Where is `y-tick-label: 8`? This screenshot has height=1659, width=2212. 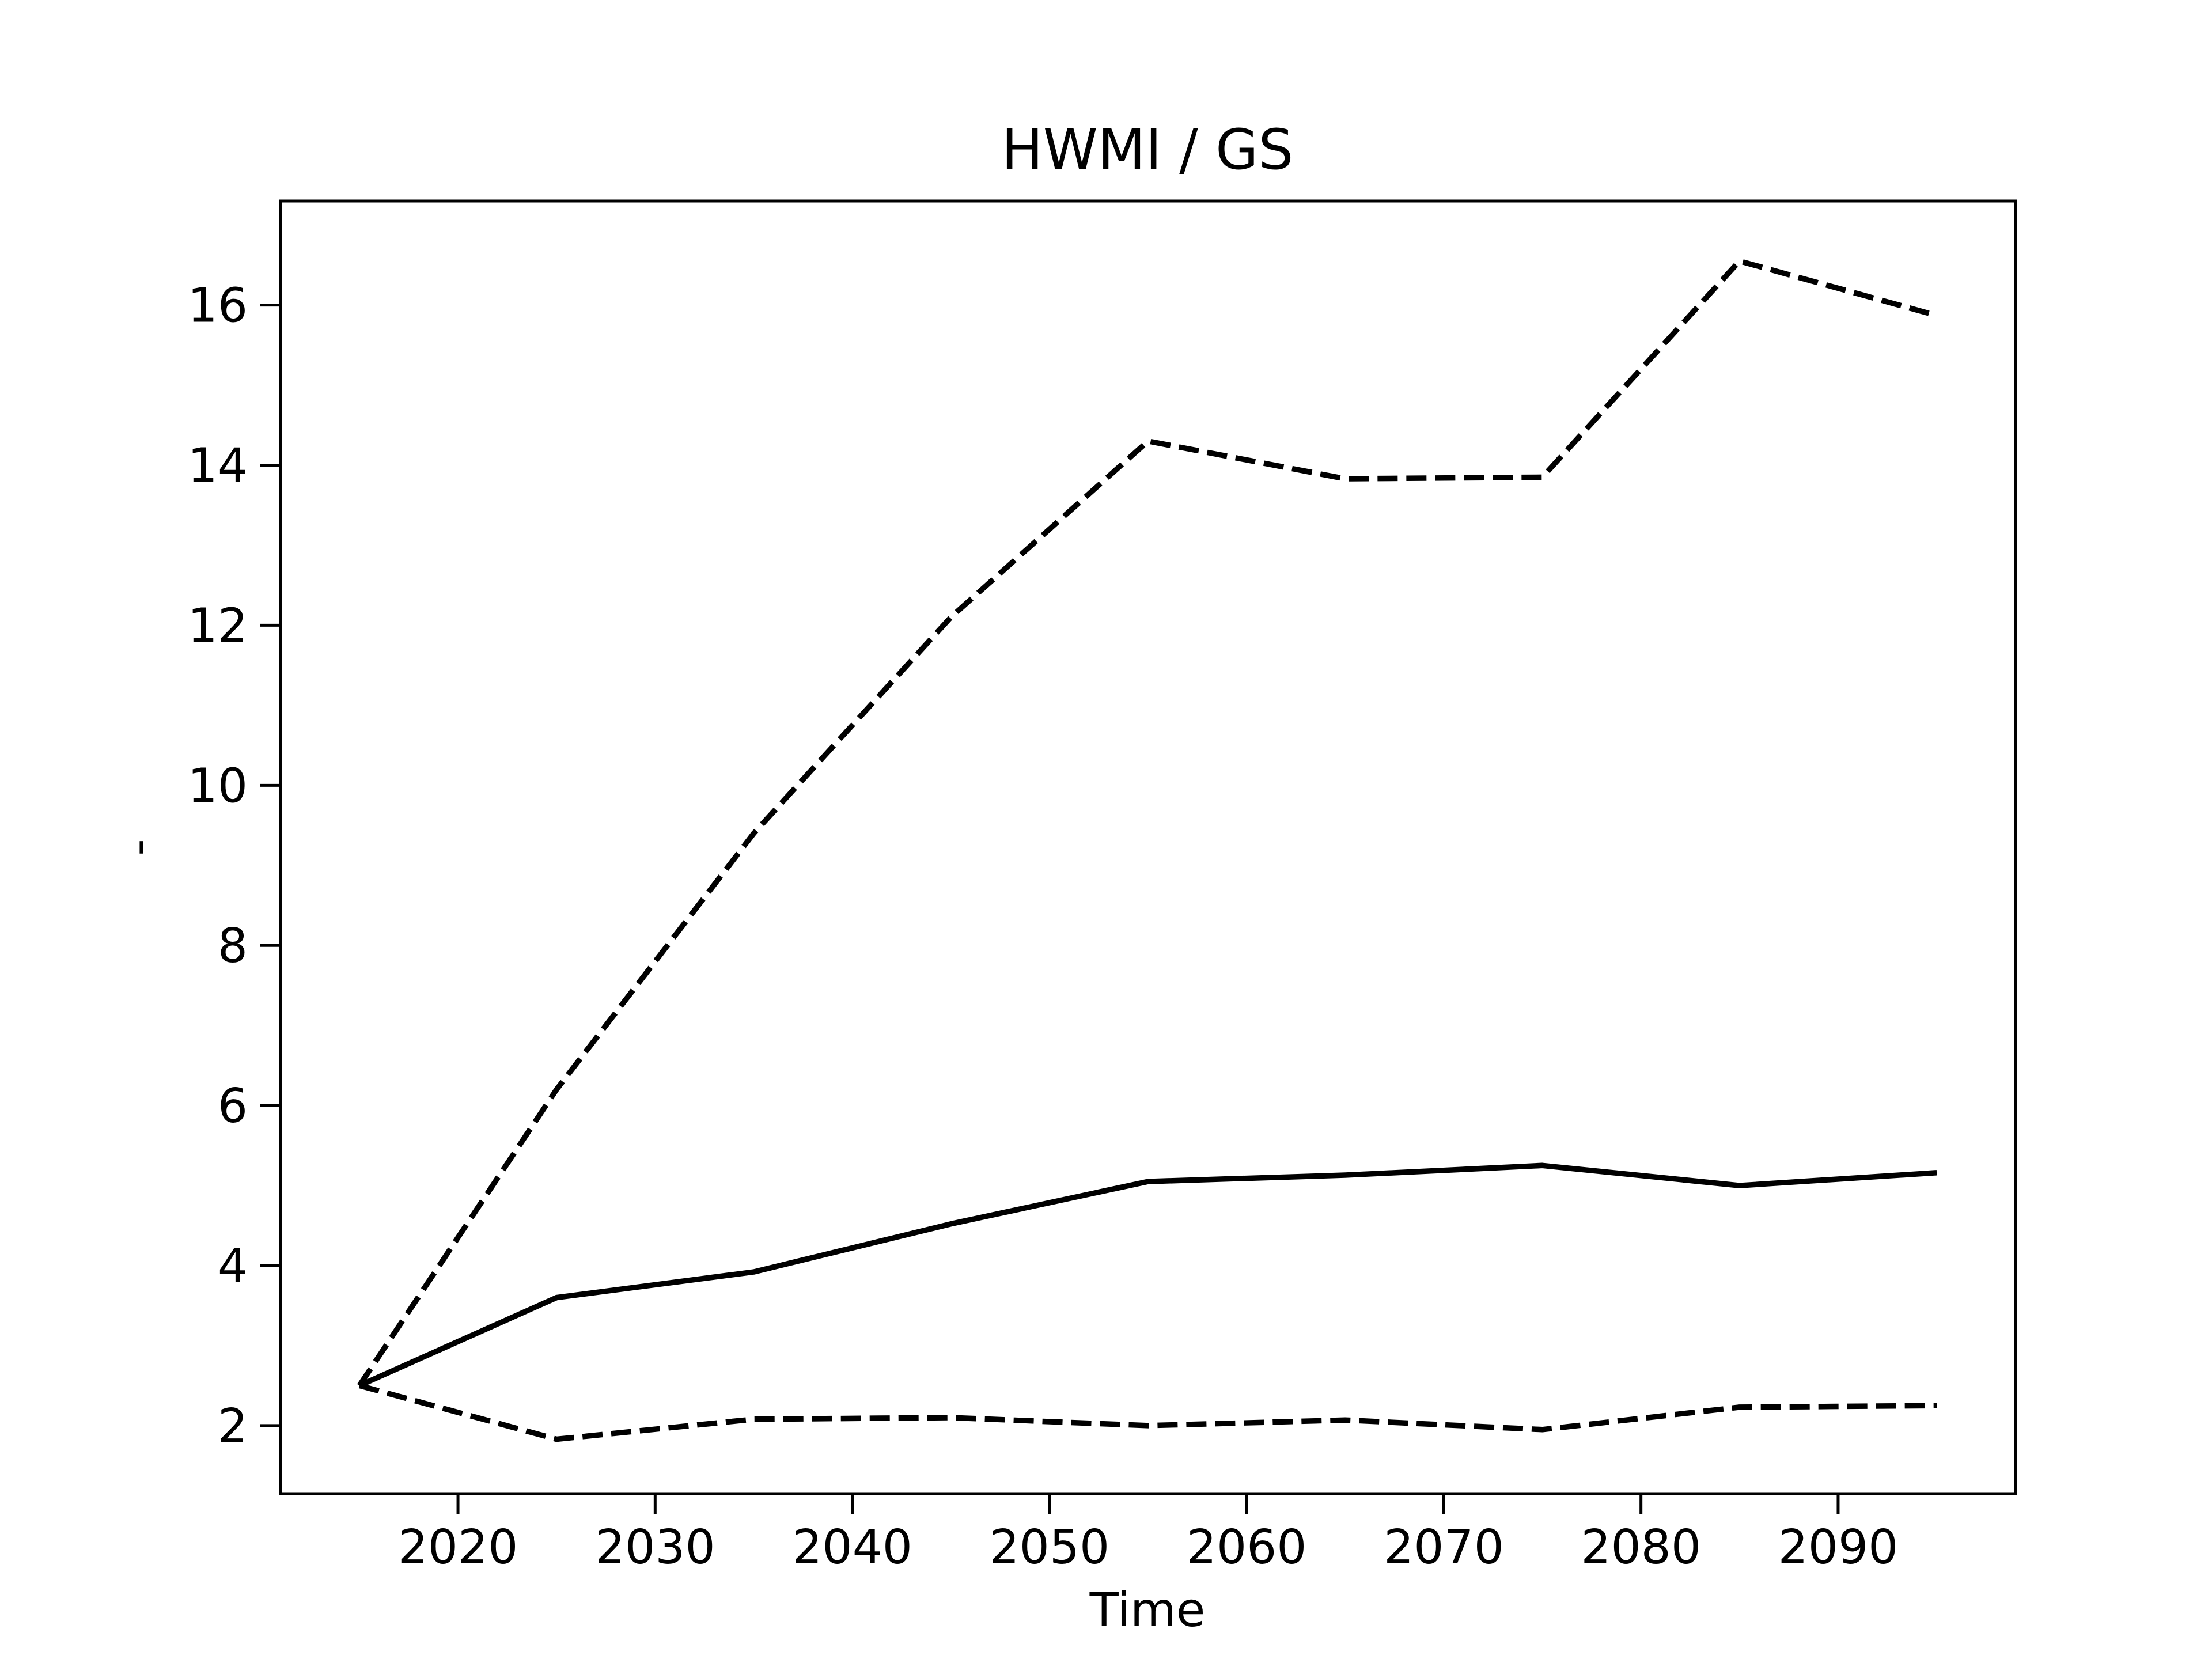
y-tick-label: 8 is located at coordinates (233, 946).